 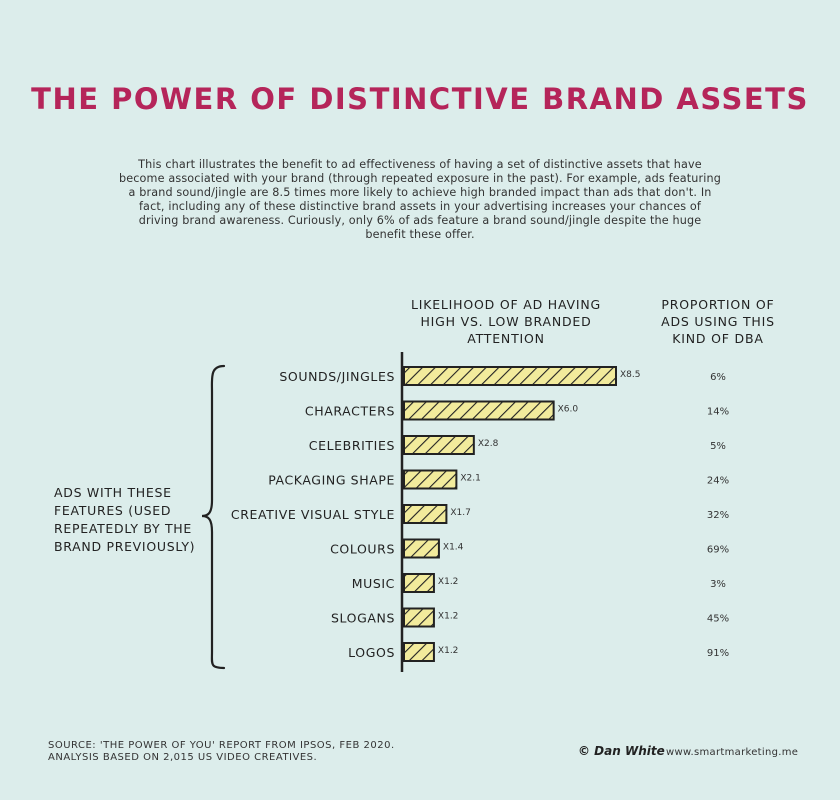 I want to click on proportion-value: 69%, so click(x=718, y=550).